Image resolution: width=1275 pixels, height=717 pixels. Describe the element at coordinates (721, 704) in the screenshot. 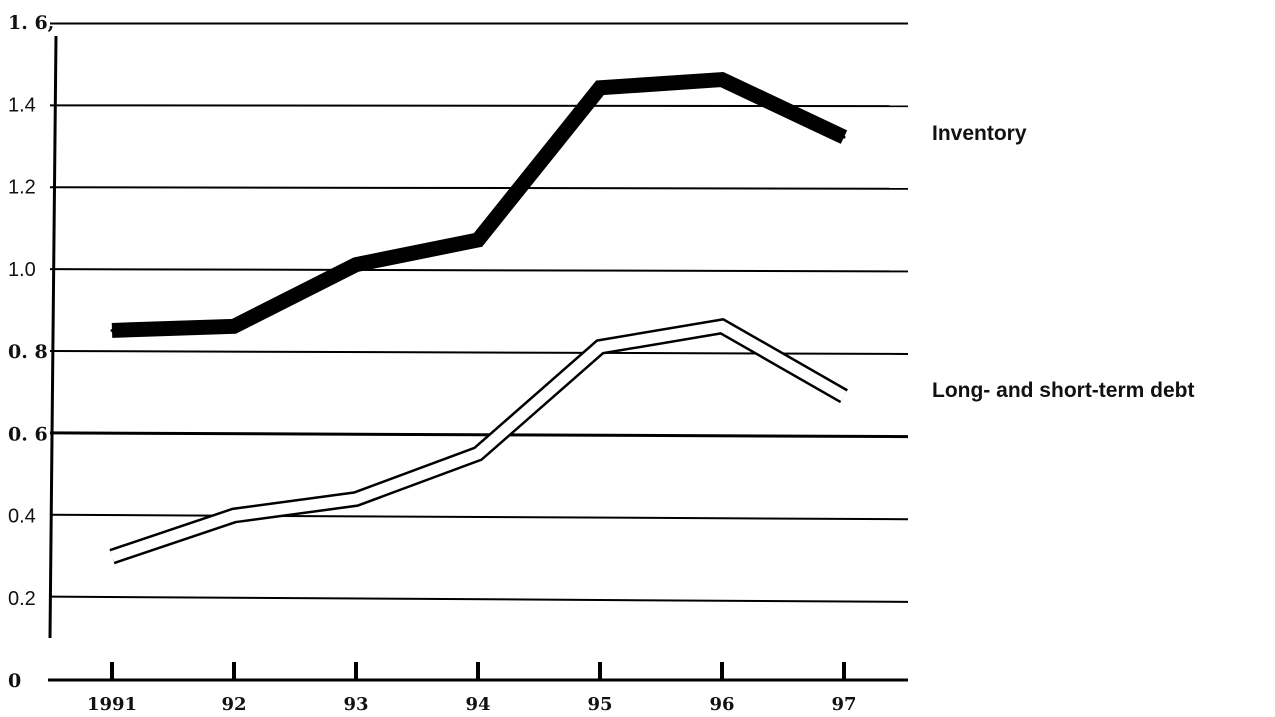

I see `x-tick-label: 96` at that location.